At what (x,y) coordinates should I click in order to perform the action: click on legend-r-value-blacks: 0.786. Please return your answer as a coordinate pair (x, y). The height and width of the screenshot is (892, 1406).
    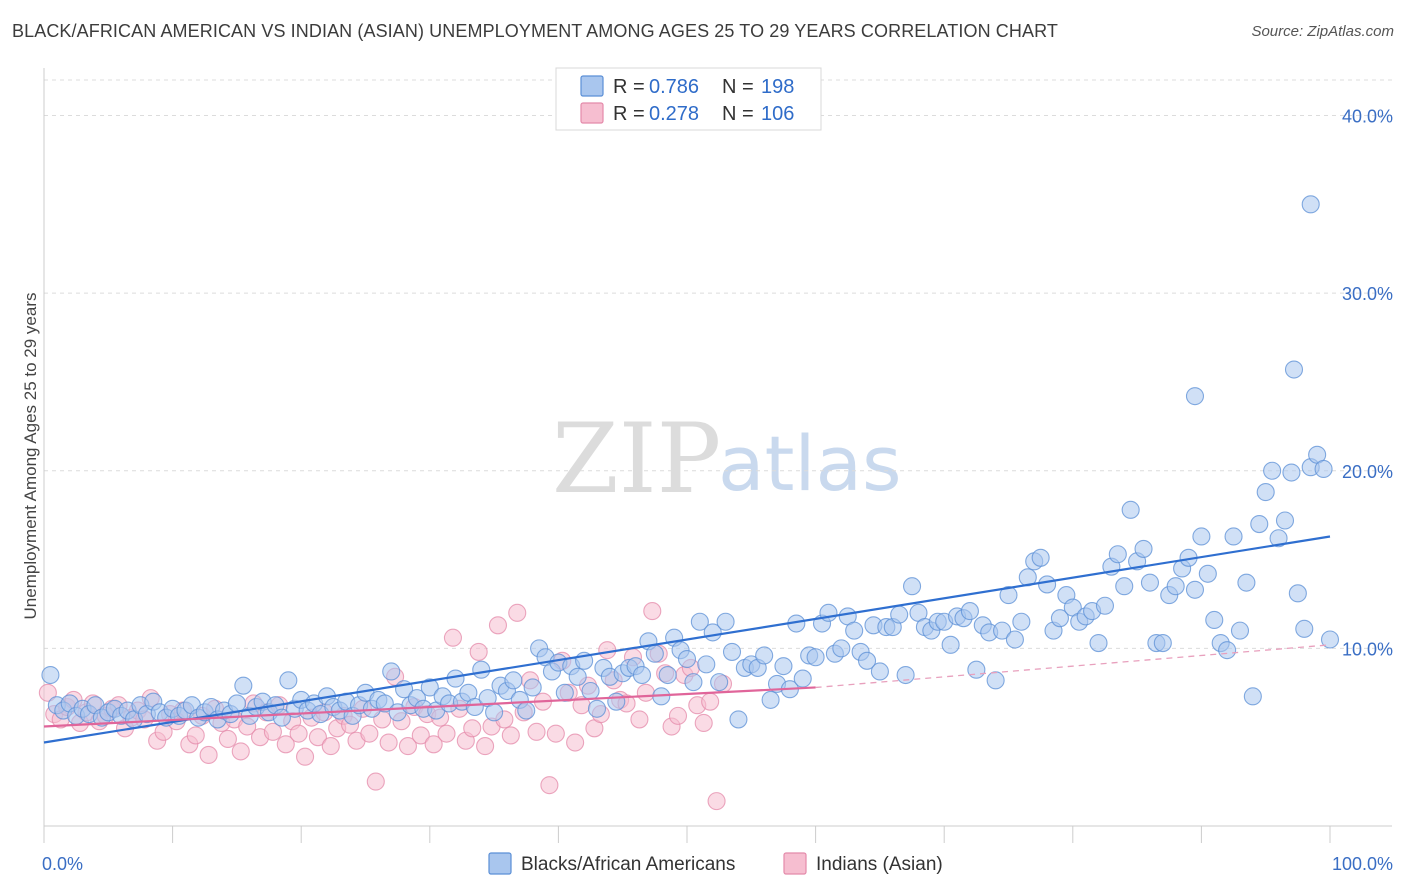
    Looking at the image, I should click on (674, 87).